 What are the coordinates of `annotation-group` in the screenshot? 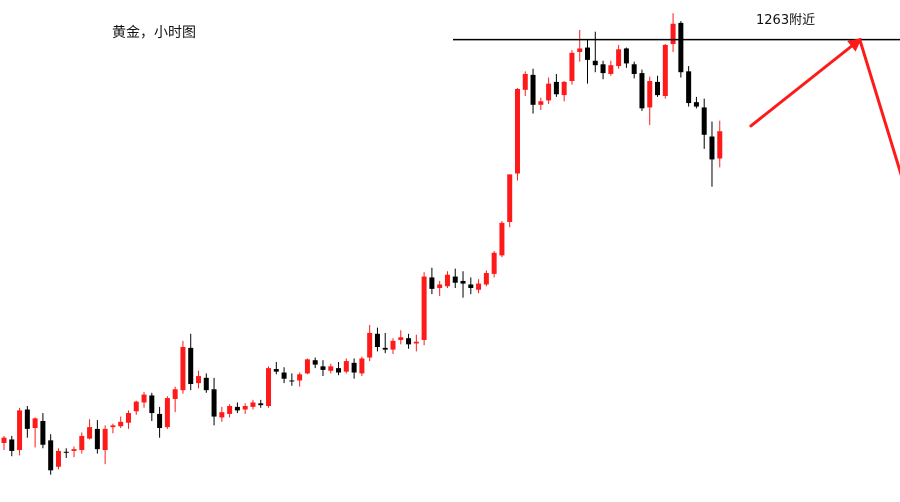 It's located at (676, 107).